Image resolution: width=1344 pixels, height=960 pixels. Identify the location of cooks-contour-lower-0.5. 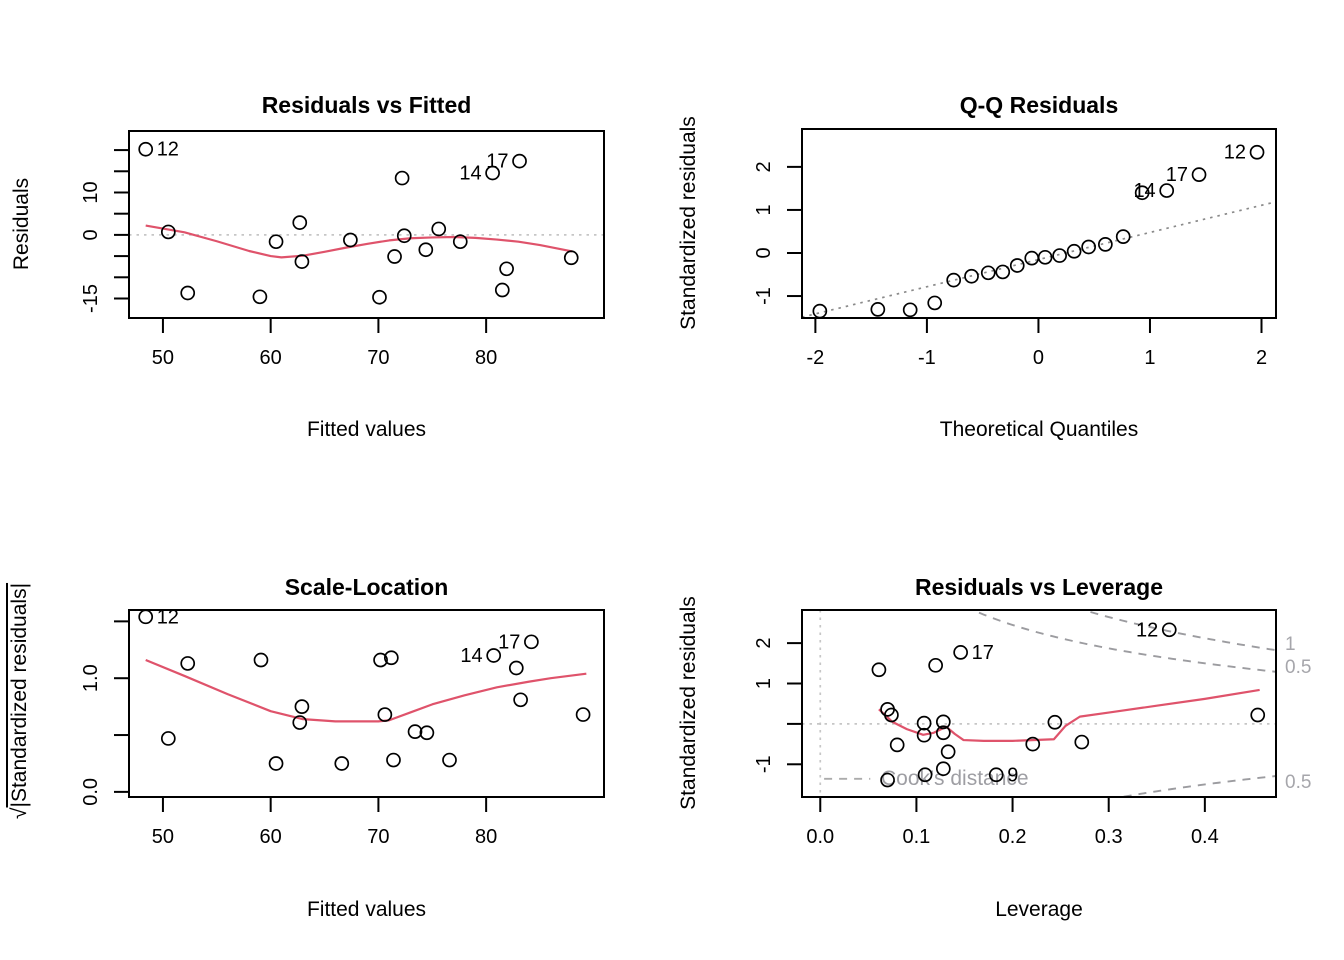
(1196, 786).